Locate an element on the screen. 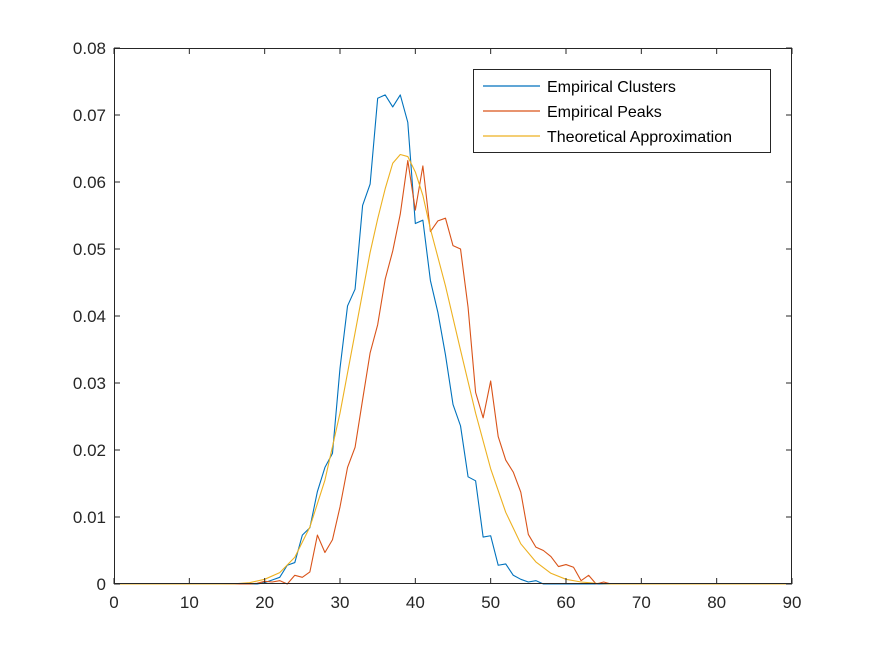 Image resolution: width=875 pixels, height=661 pixels. x-tick-label: 30 is located at coordinates (340, 602).